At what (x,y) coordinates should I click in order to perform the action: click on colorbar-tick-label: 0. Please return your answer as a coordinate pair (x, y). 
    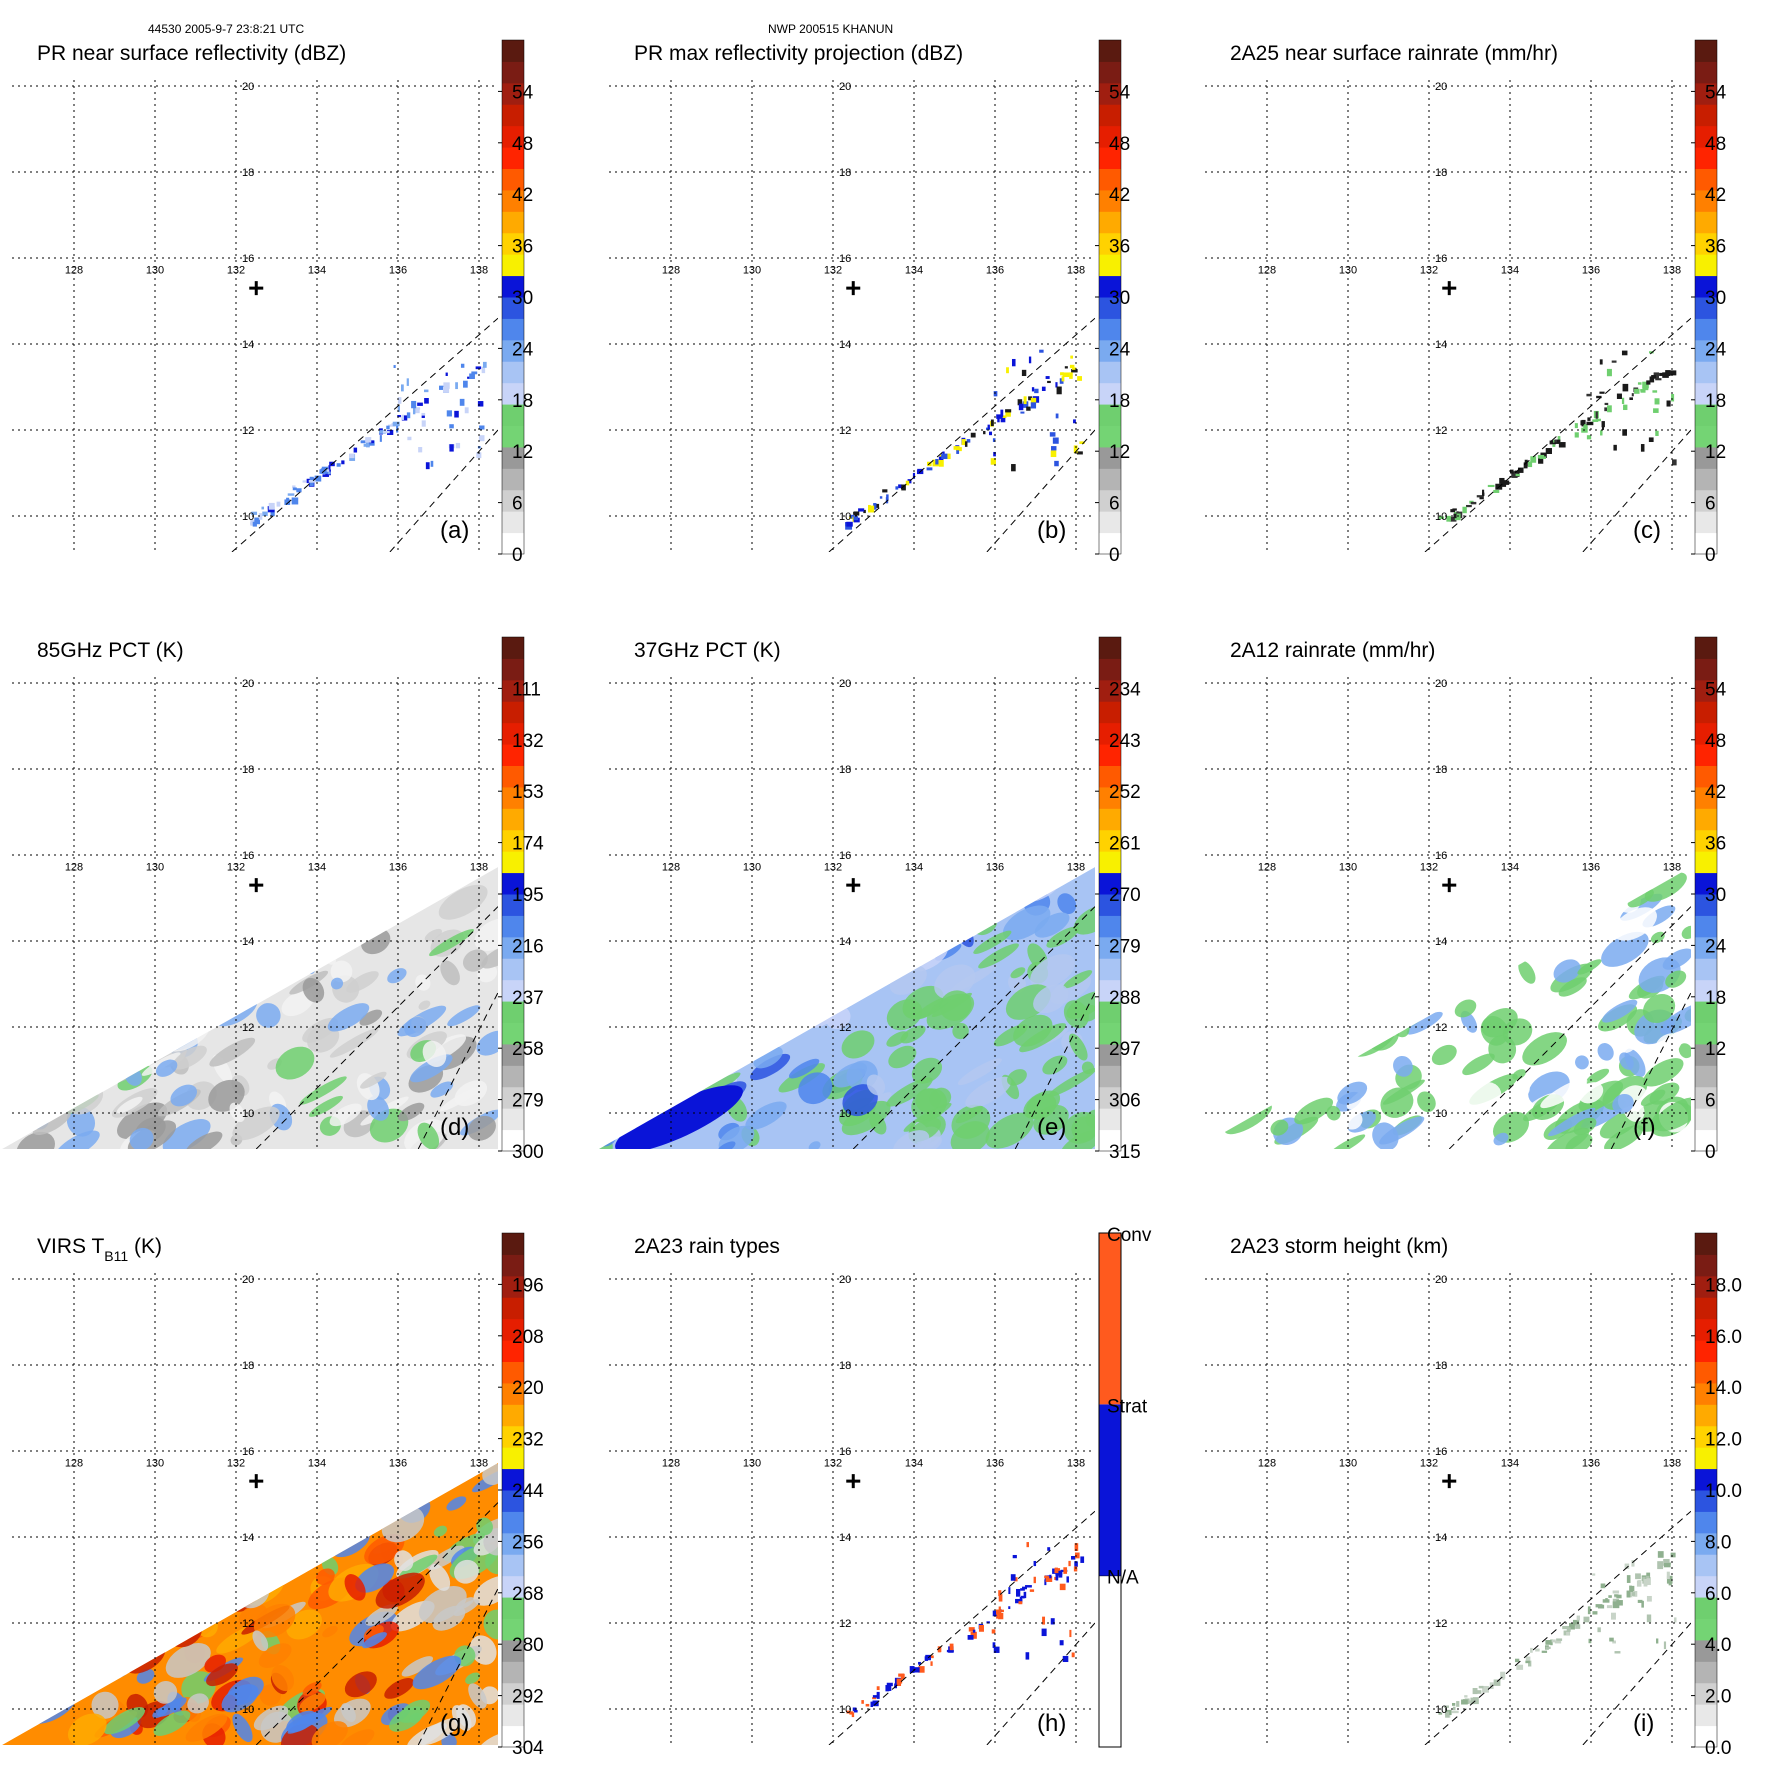
    Looking at the image, I should click on (1710, 555).